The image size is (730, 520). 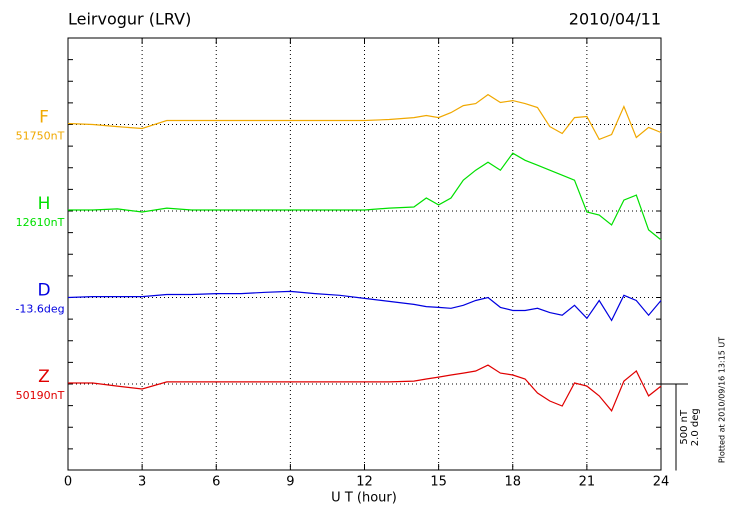 I want to click on x-tick-label: 21, so click(x=587, y=482).